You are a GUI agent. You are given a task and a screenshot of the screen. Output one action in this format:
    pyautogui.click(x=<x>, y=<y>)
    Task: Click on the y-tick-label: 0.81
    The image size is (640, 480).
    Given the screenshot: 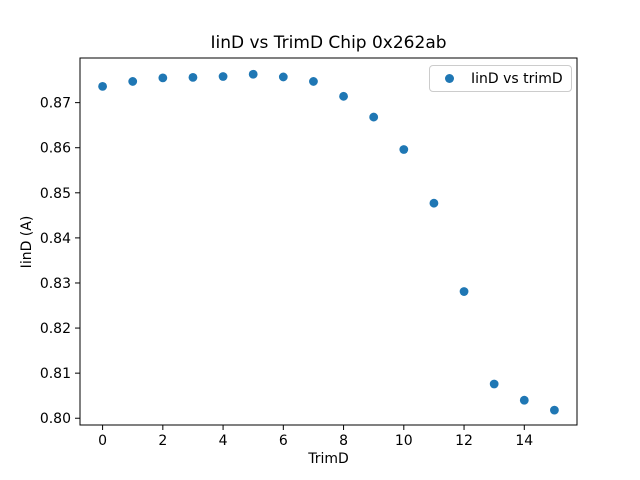 What is the action you would take?
    pyautogui.click(x=55, y=374)
    